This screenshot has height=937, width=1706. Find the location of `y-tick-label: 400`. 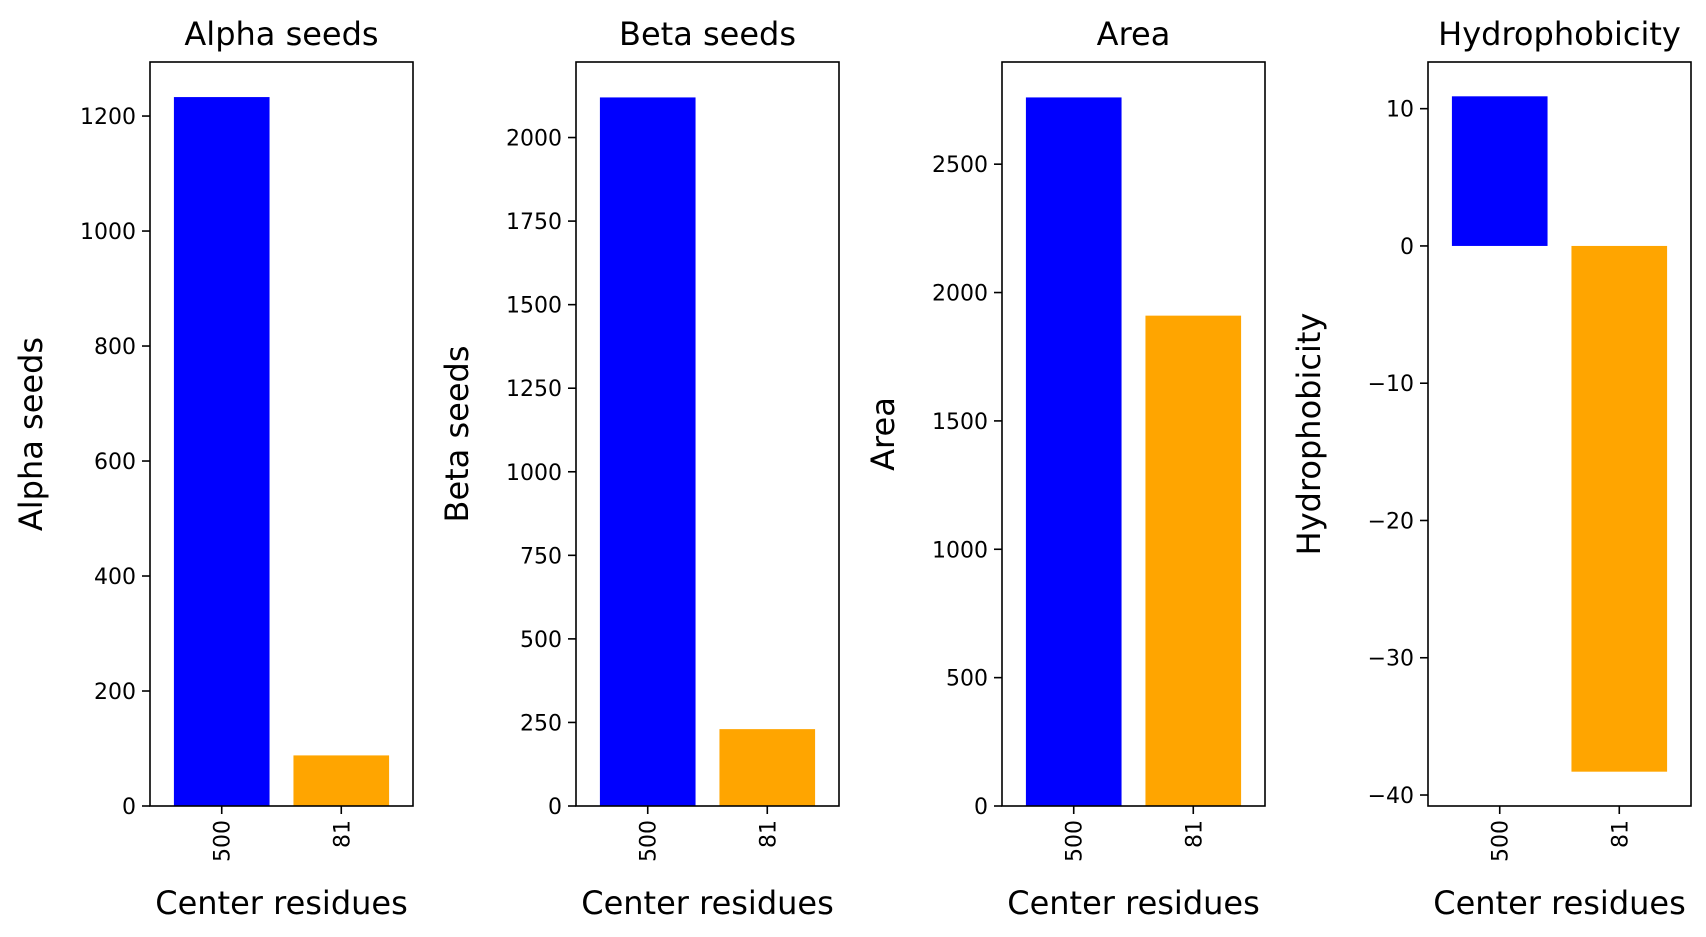

y-tick-label: 400 is located at coordinates (115, 577).